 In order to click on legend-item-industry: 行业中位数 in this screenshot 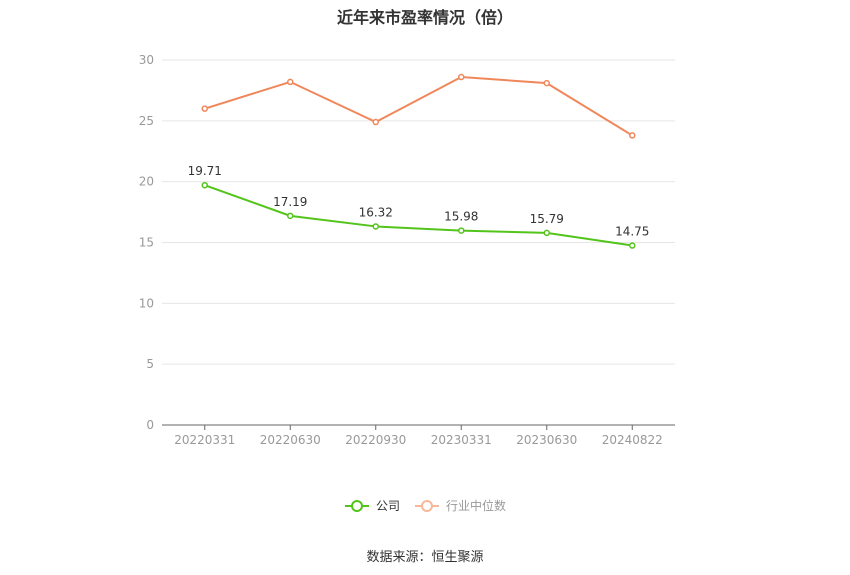, I will do `click(460, 505)`.